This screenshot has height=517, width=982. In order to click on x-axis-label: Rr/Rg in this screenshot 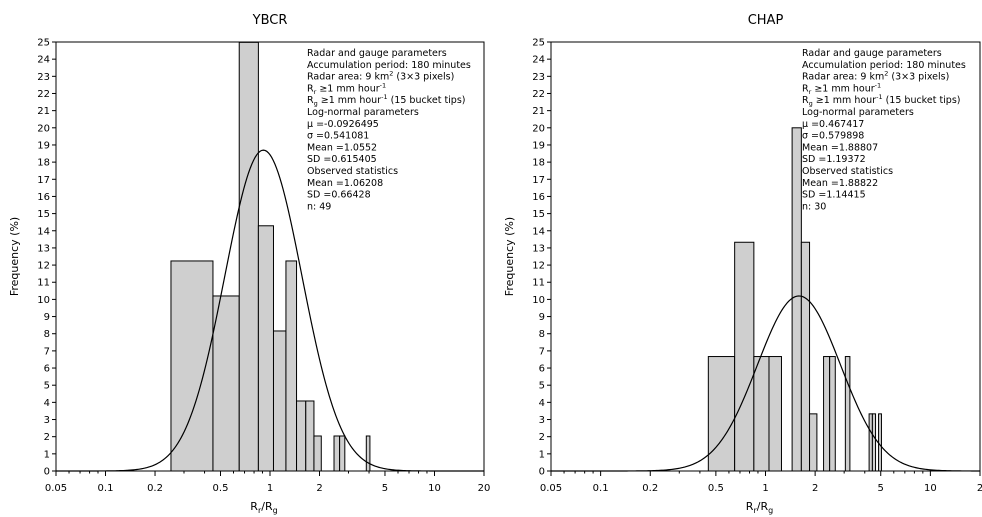, I will do `click(759, 507)`.